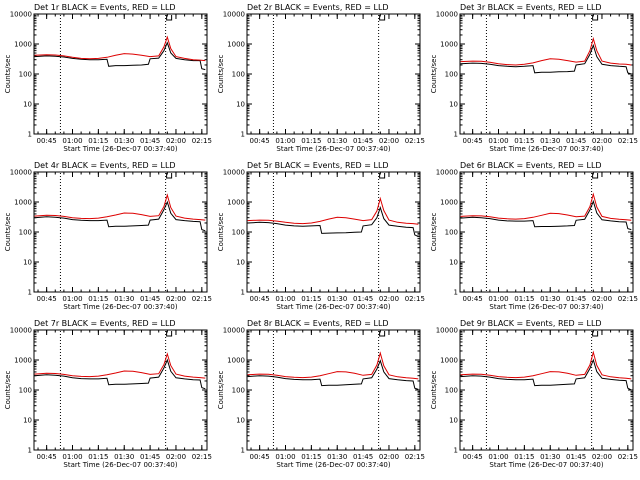 The width and height of the screenshot is (640, 480). I want to click on panel-title: Det 5r BLACK = Events, RED = LLD, so click(318, 165).